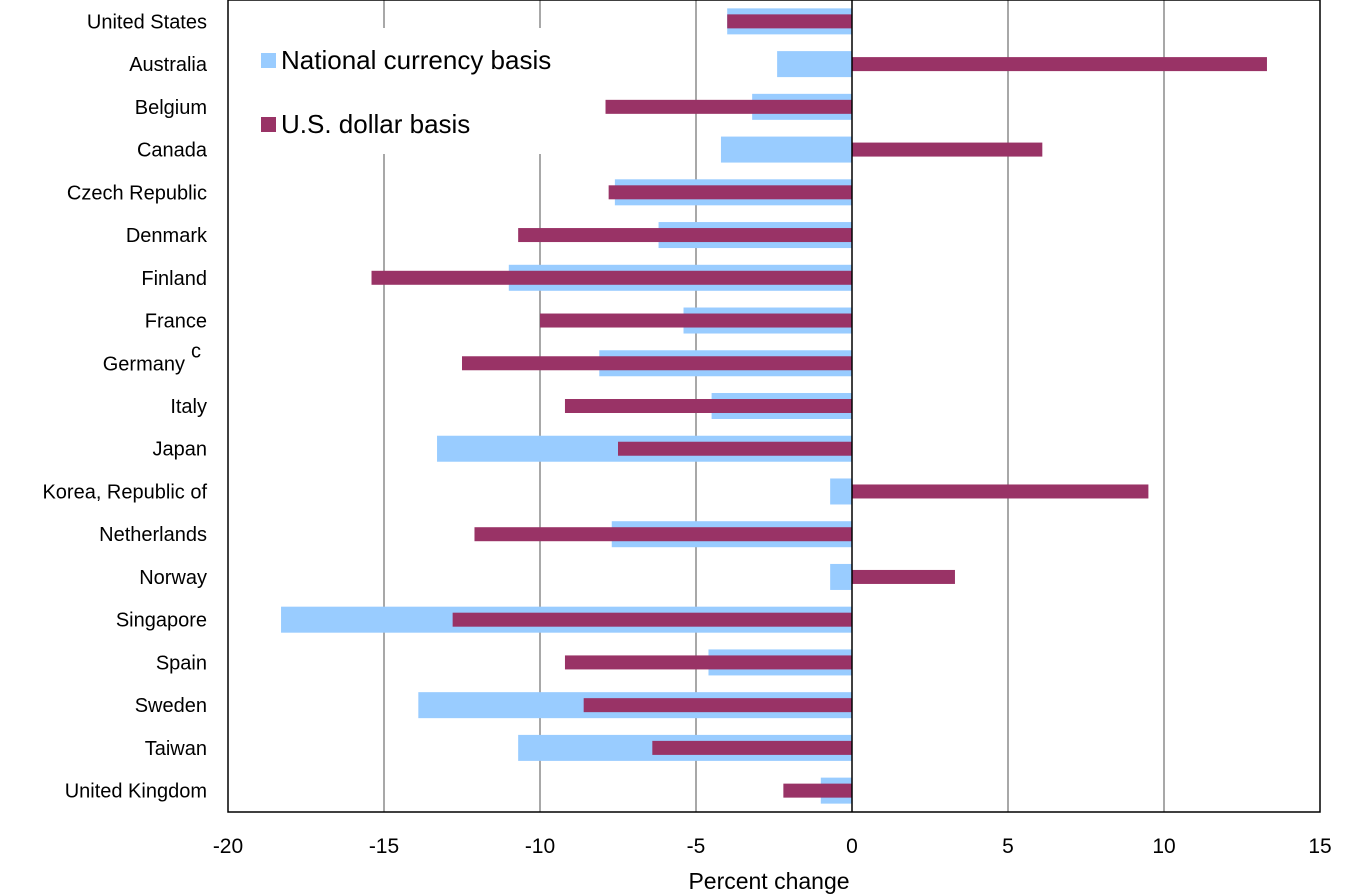 The width and height of the screenshot is (1348, 896). Describe the element at coordinates (663, 534) in the screenshot. I see `bar-us-dollar-netherlands` at that location.